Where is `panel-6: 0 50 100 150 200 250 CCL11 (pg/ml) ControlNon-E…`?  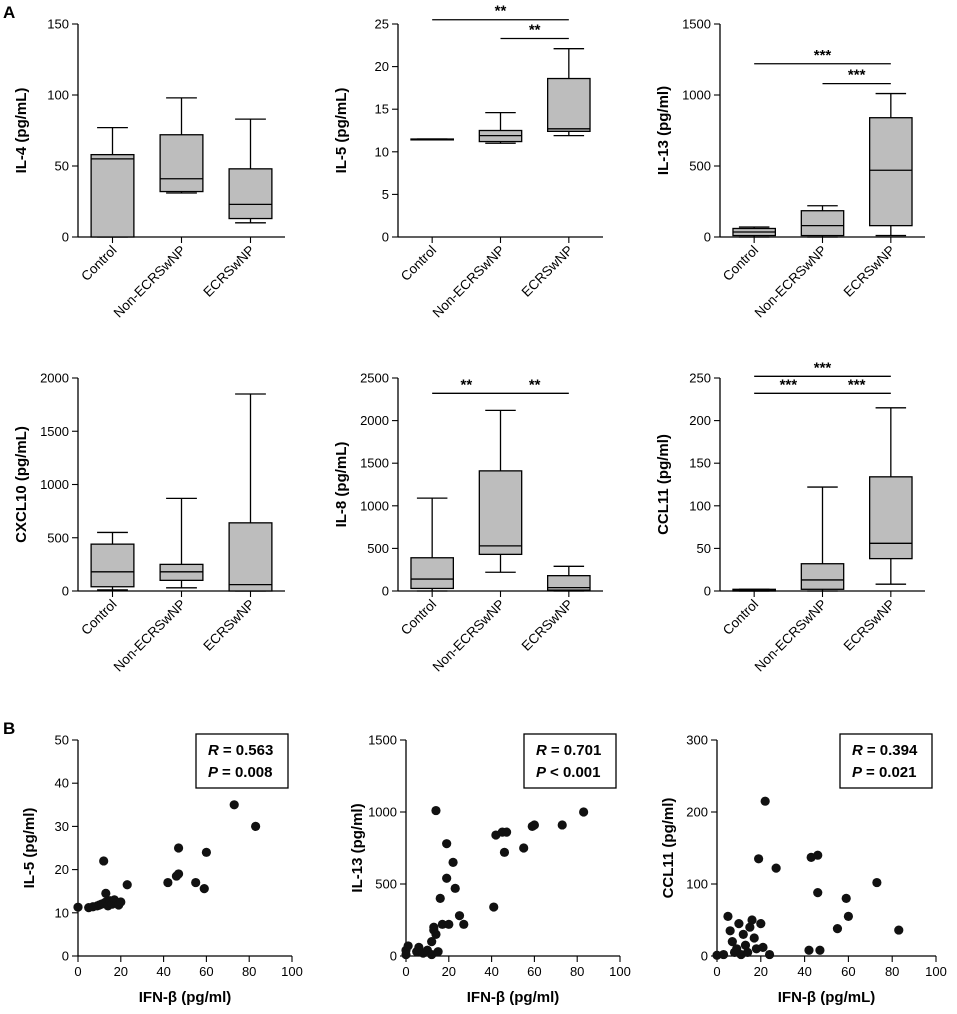
panel-6: 0 50 100 150 200 250 CCL11 (pg/ml) ControlNon-E… is located at coordinates (790, 516).